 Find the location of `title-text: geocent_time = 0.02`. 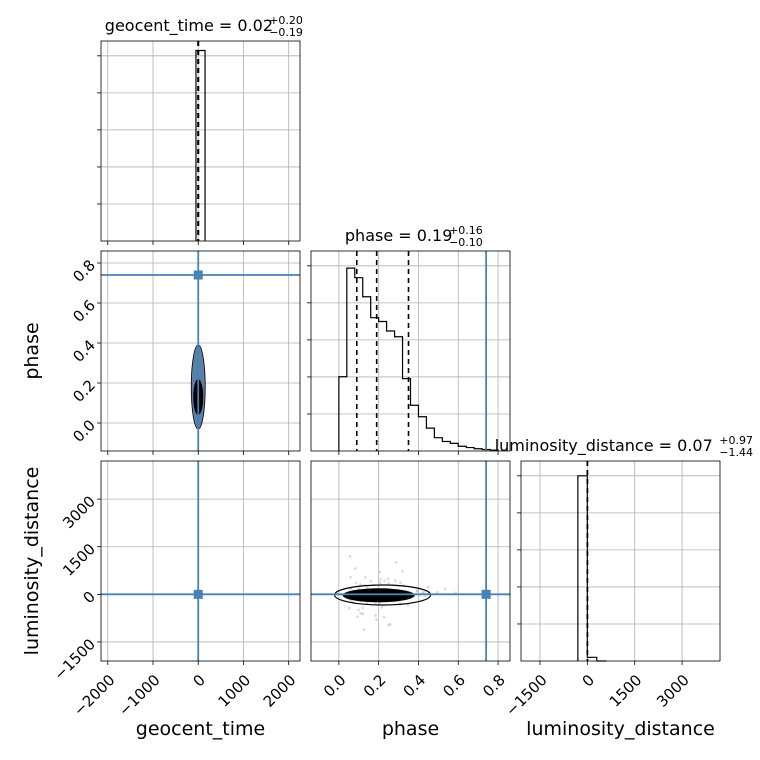

title-text: geocent_time = 0.02 is located at coordinates (189, 26).